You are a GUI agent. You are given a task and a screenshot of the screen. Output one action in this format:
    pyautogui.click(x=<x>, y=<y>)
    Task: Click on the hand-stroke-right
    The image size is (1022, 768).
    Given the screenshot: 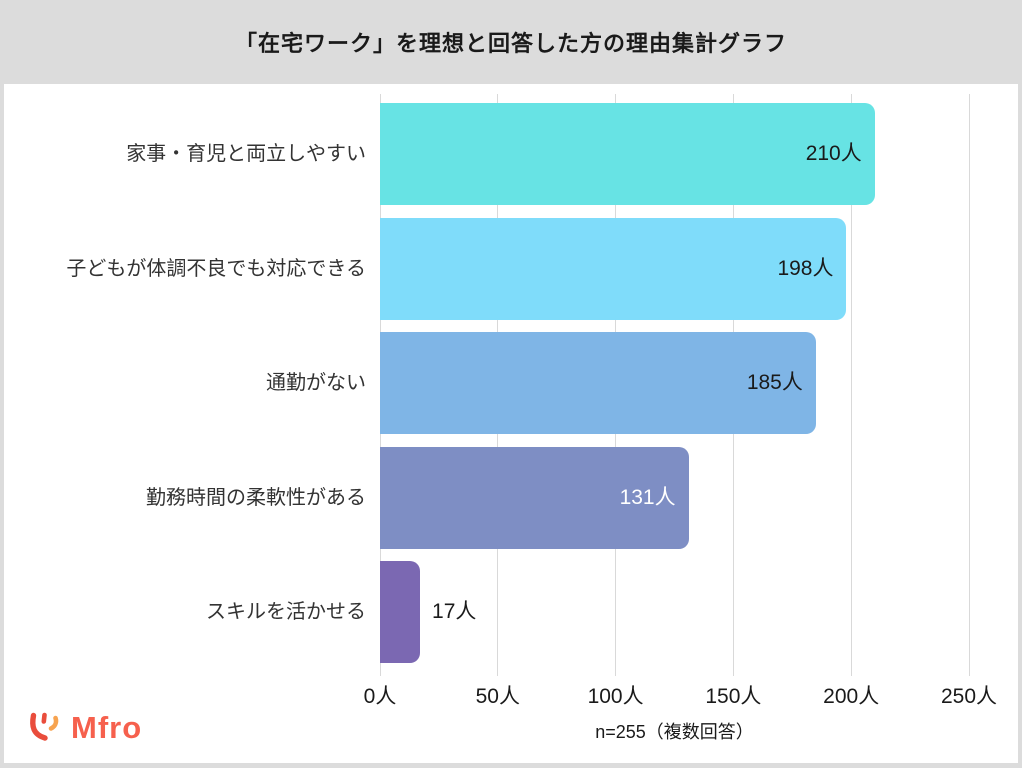 What is the action you would take?
    pyautogui.click(x=53, y=723)
    